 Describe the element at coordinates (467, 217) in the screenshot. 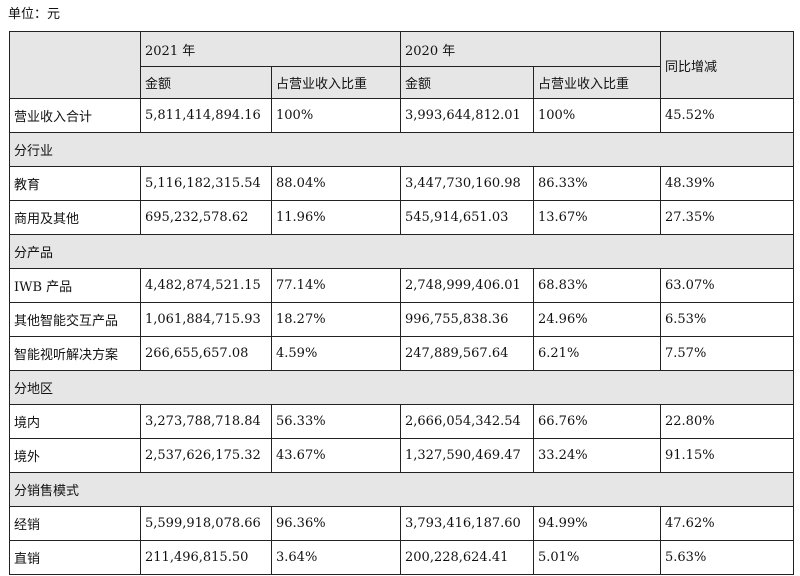

I see `amount-2020-cell: 545,914,651.03` at that location.